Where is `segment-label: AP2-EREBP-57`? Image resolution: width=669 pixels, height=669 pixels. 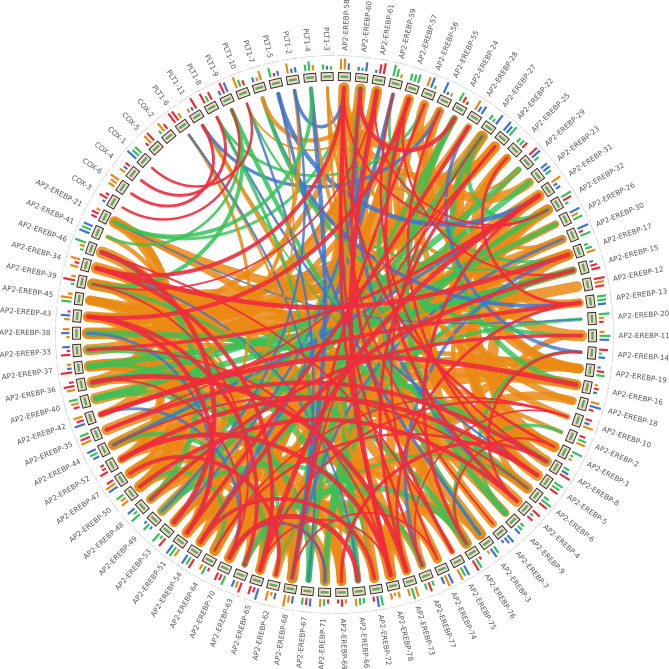 segment-label: AP2-EREBP-57 is located at coordinates (427, 39).